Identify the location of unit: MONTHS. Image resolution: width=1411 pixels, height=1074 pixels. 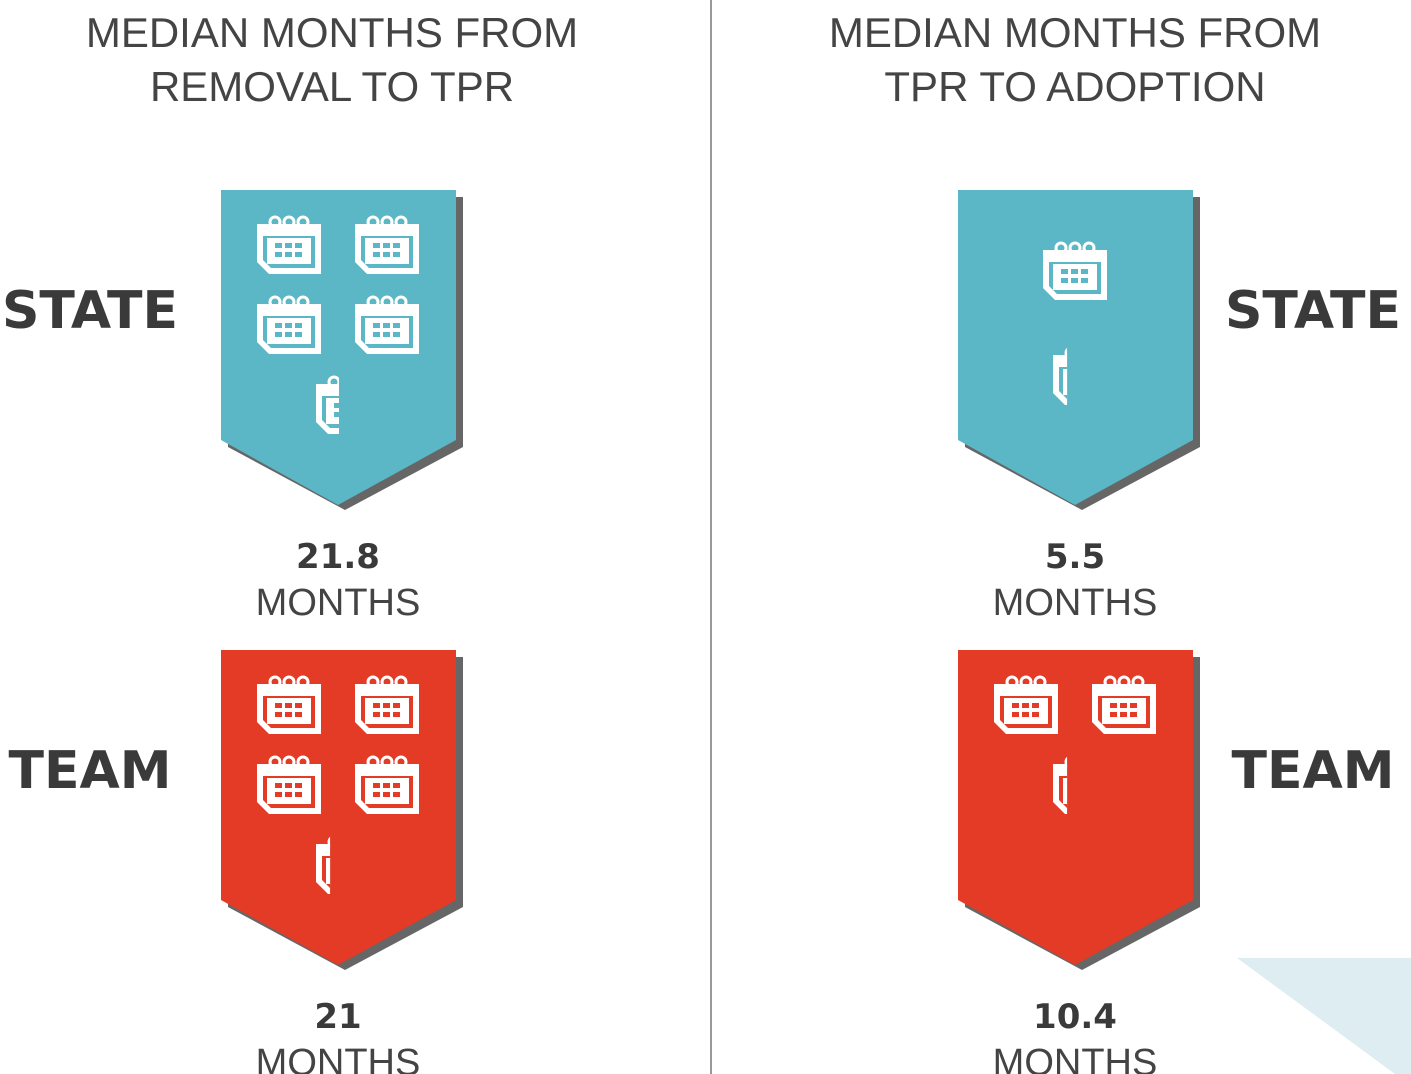
(338, 1058).